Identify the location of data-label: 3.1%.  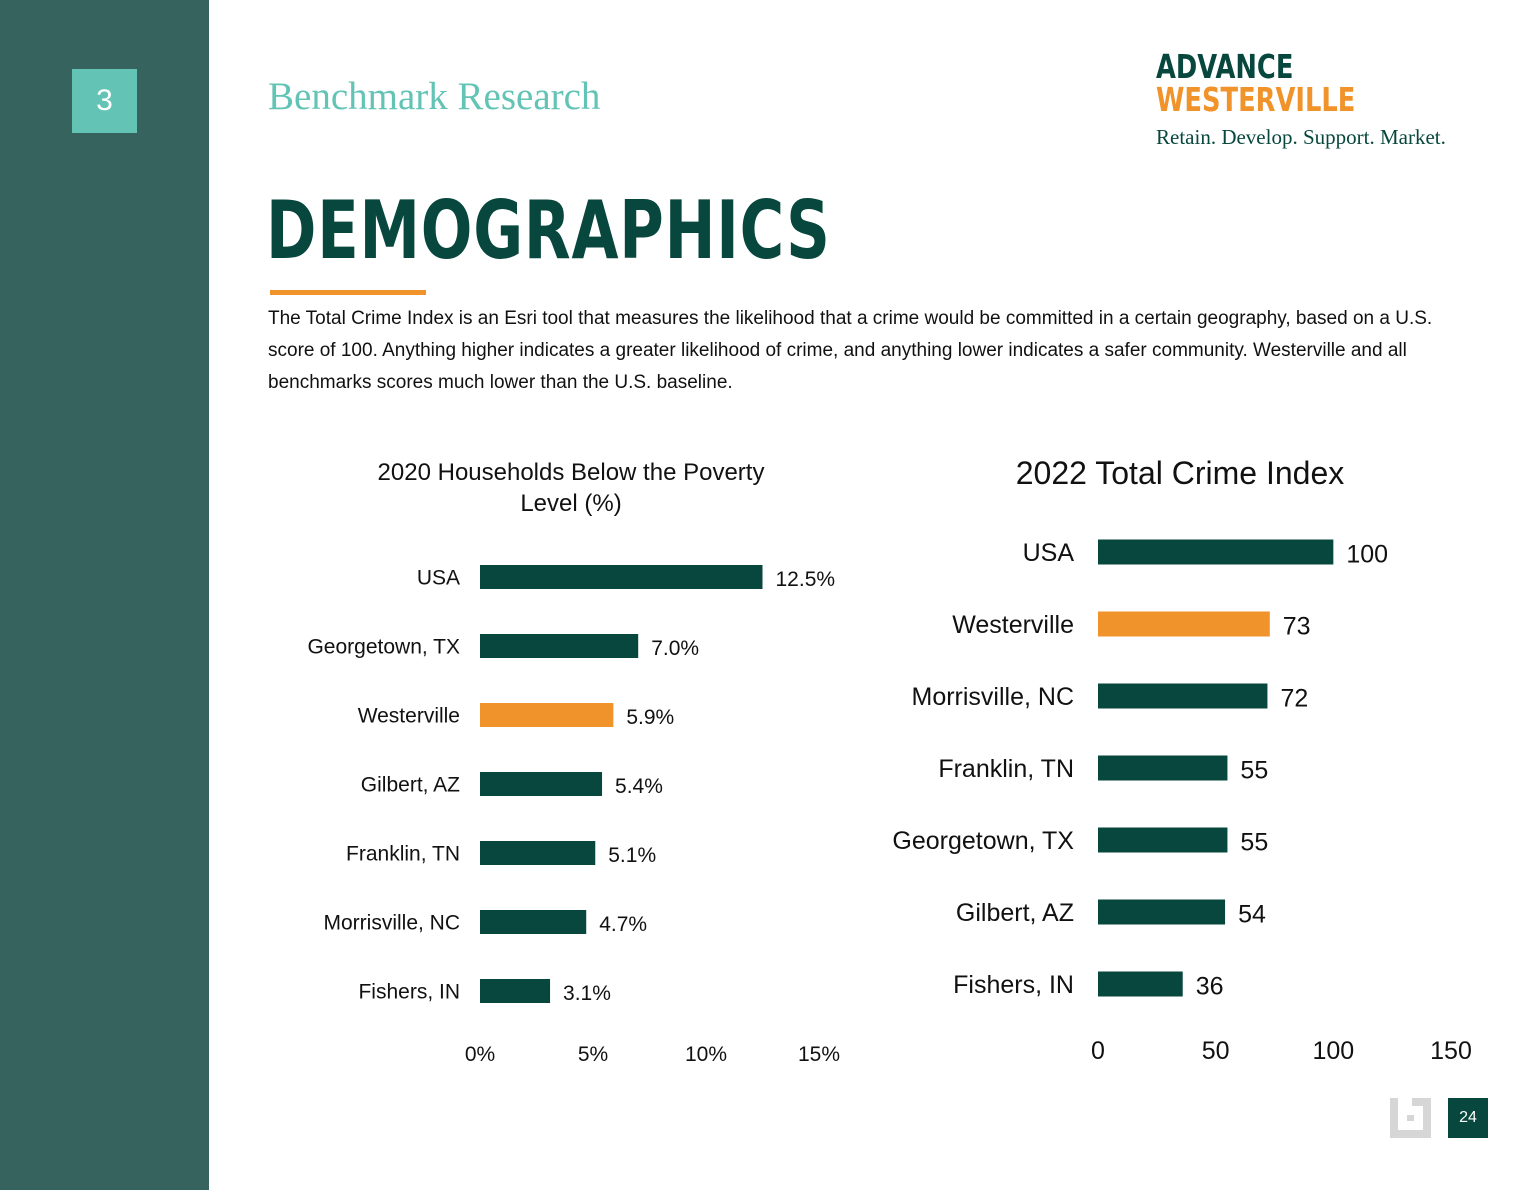
(587, 993).